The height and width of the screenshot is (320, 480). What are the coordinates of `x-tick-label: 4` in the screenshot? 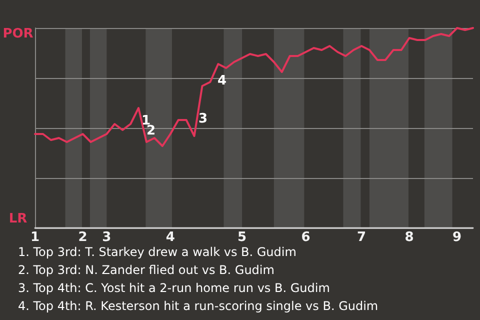 It's located at (170, 237).